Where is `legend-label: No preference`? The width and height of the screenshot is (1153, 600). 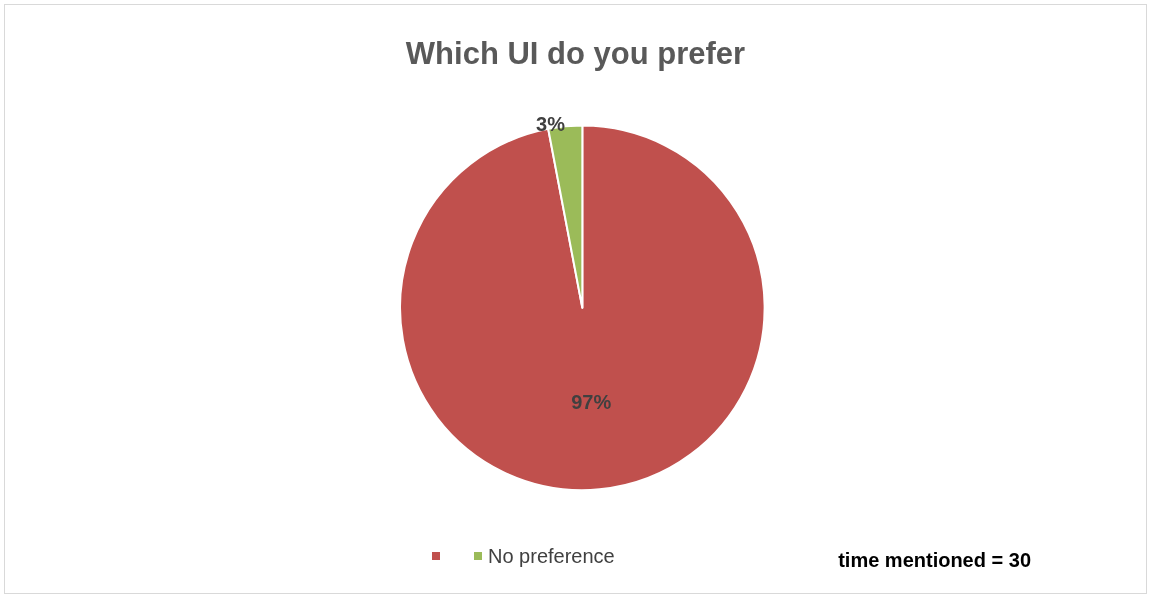 legend-label: No preference is located at coordinates (551, 556).